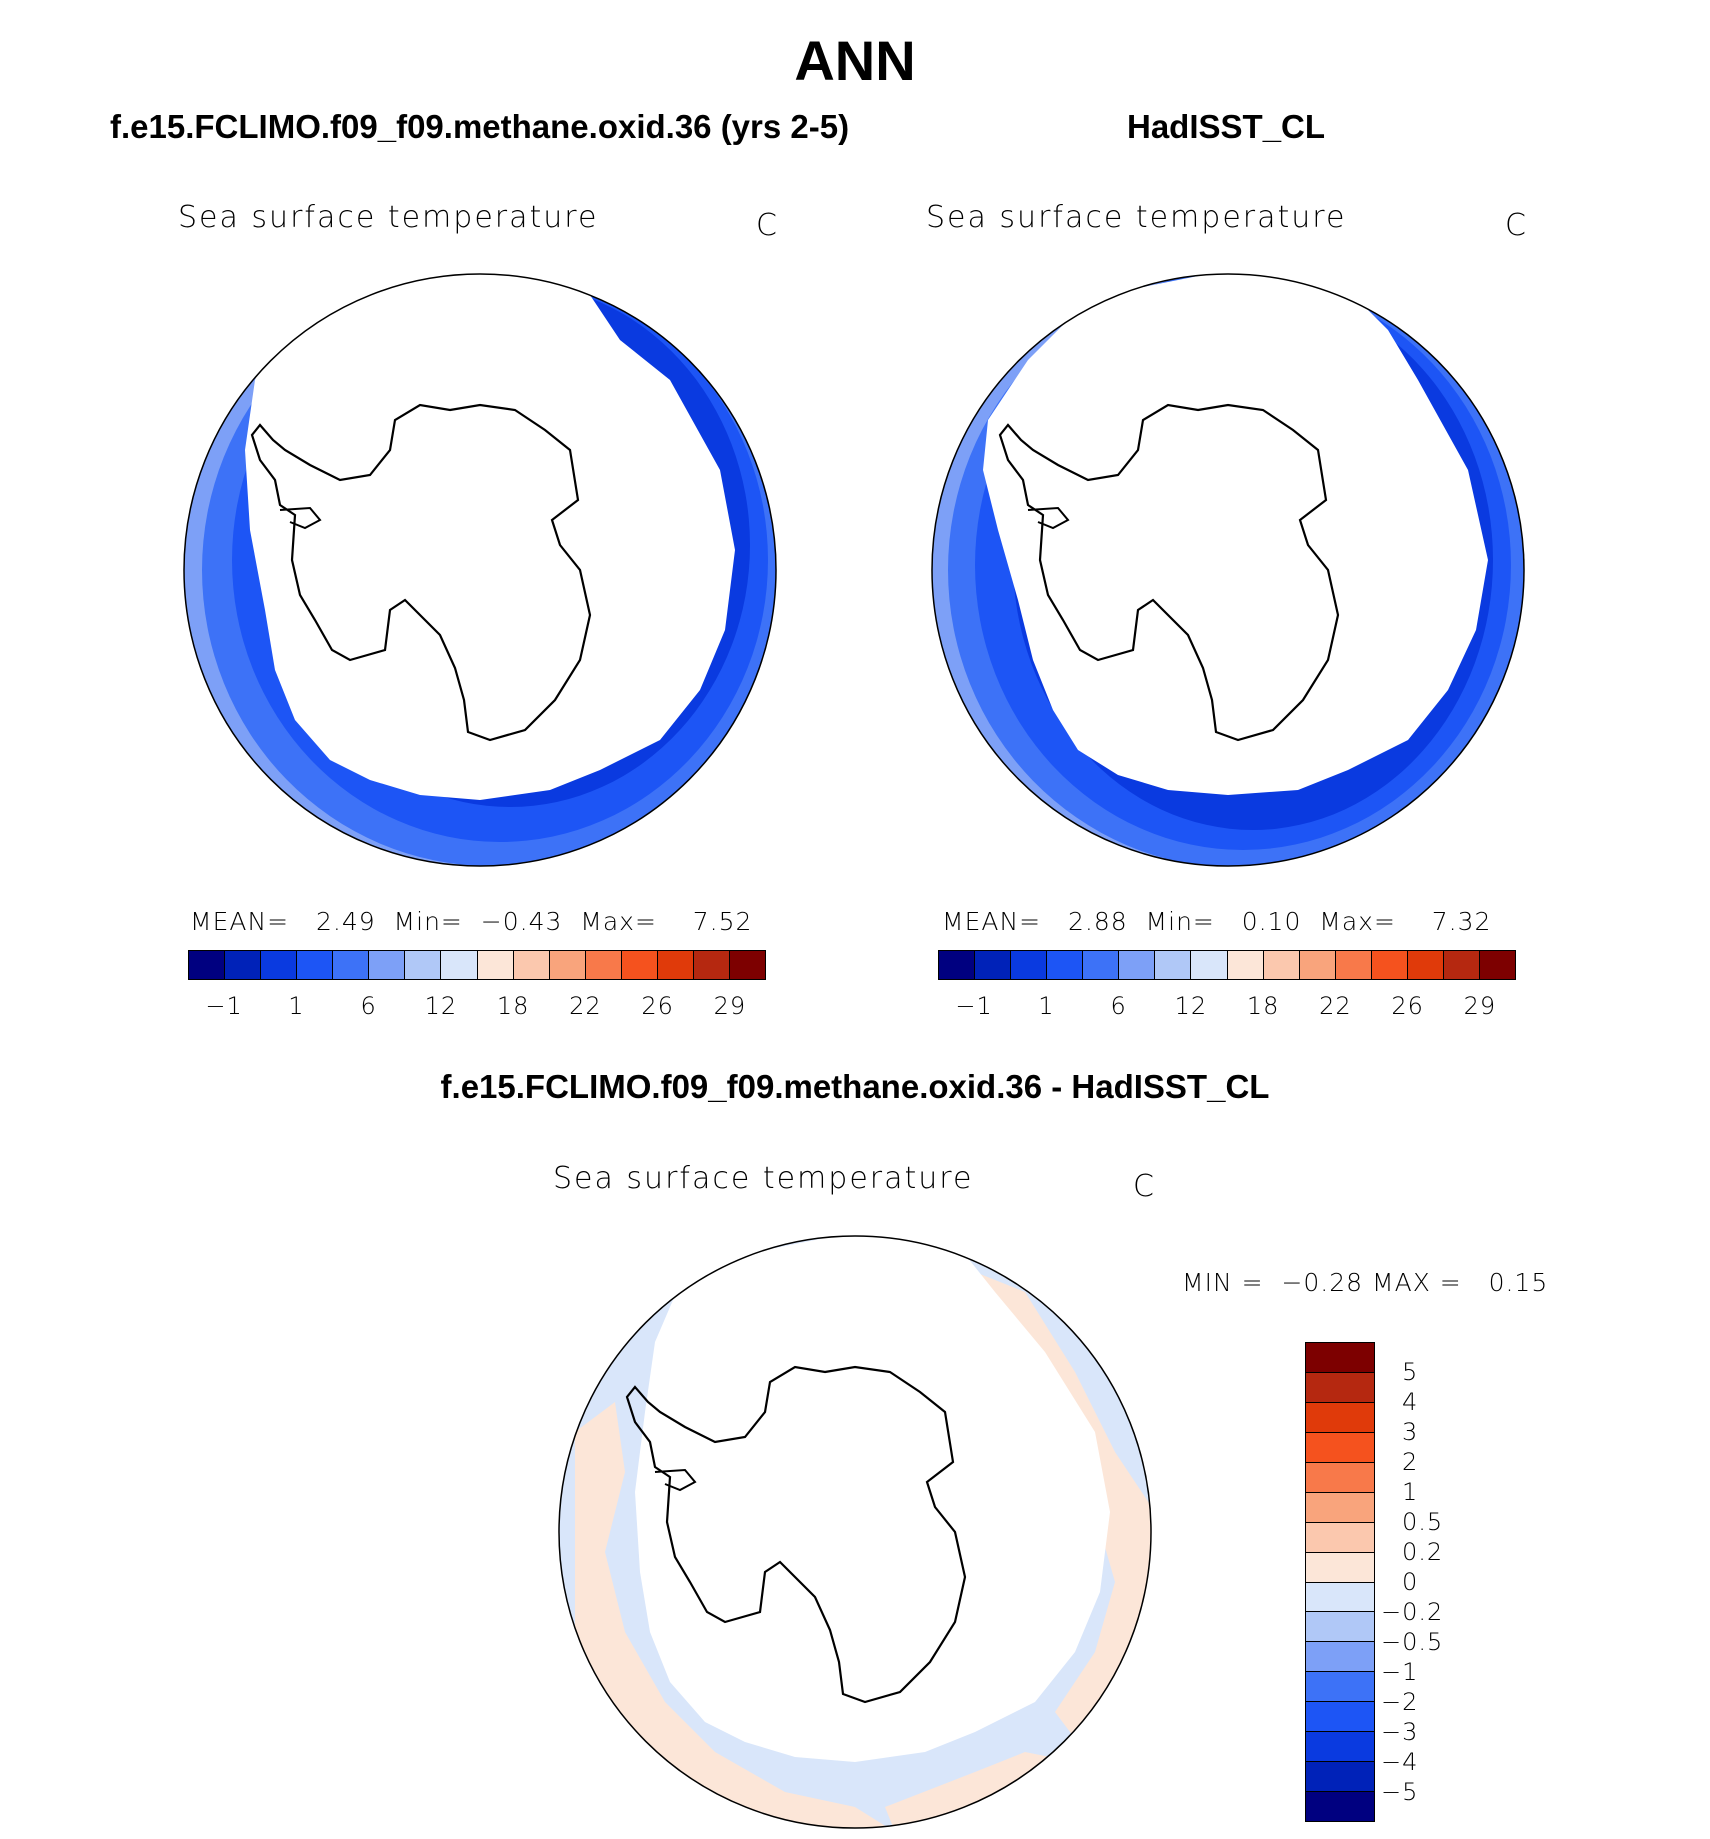  I want to click on colorbar-tick-label: −5, so click(1400, 1792).